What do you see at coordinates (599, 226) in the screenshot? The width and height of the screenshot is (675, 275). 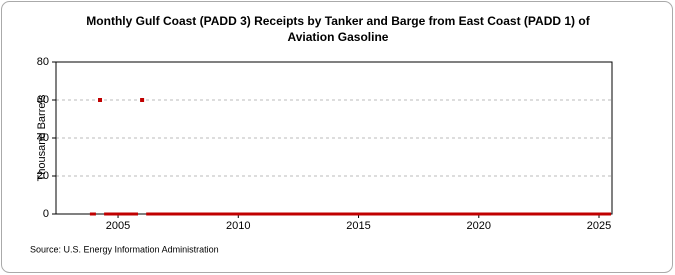 I see `x-tick-label: 2025` at bounding box center [599, 226].